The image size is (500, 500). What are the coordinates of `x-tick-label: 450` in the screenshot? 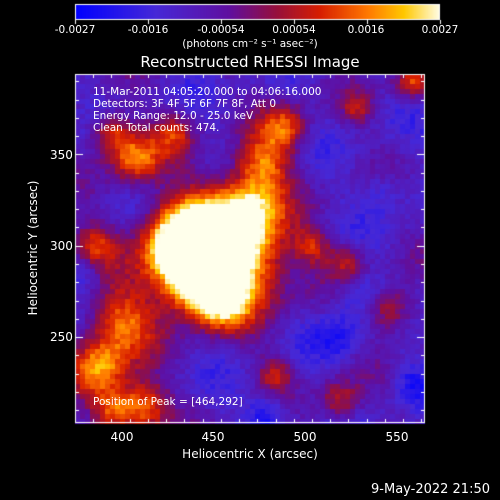 It's located at (213, 437).